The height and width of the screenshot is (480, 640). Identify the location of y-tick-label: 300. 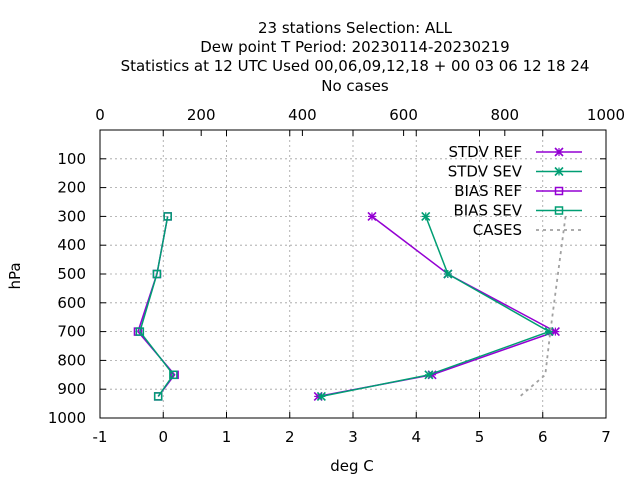
(71, 216).